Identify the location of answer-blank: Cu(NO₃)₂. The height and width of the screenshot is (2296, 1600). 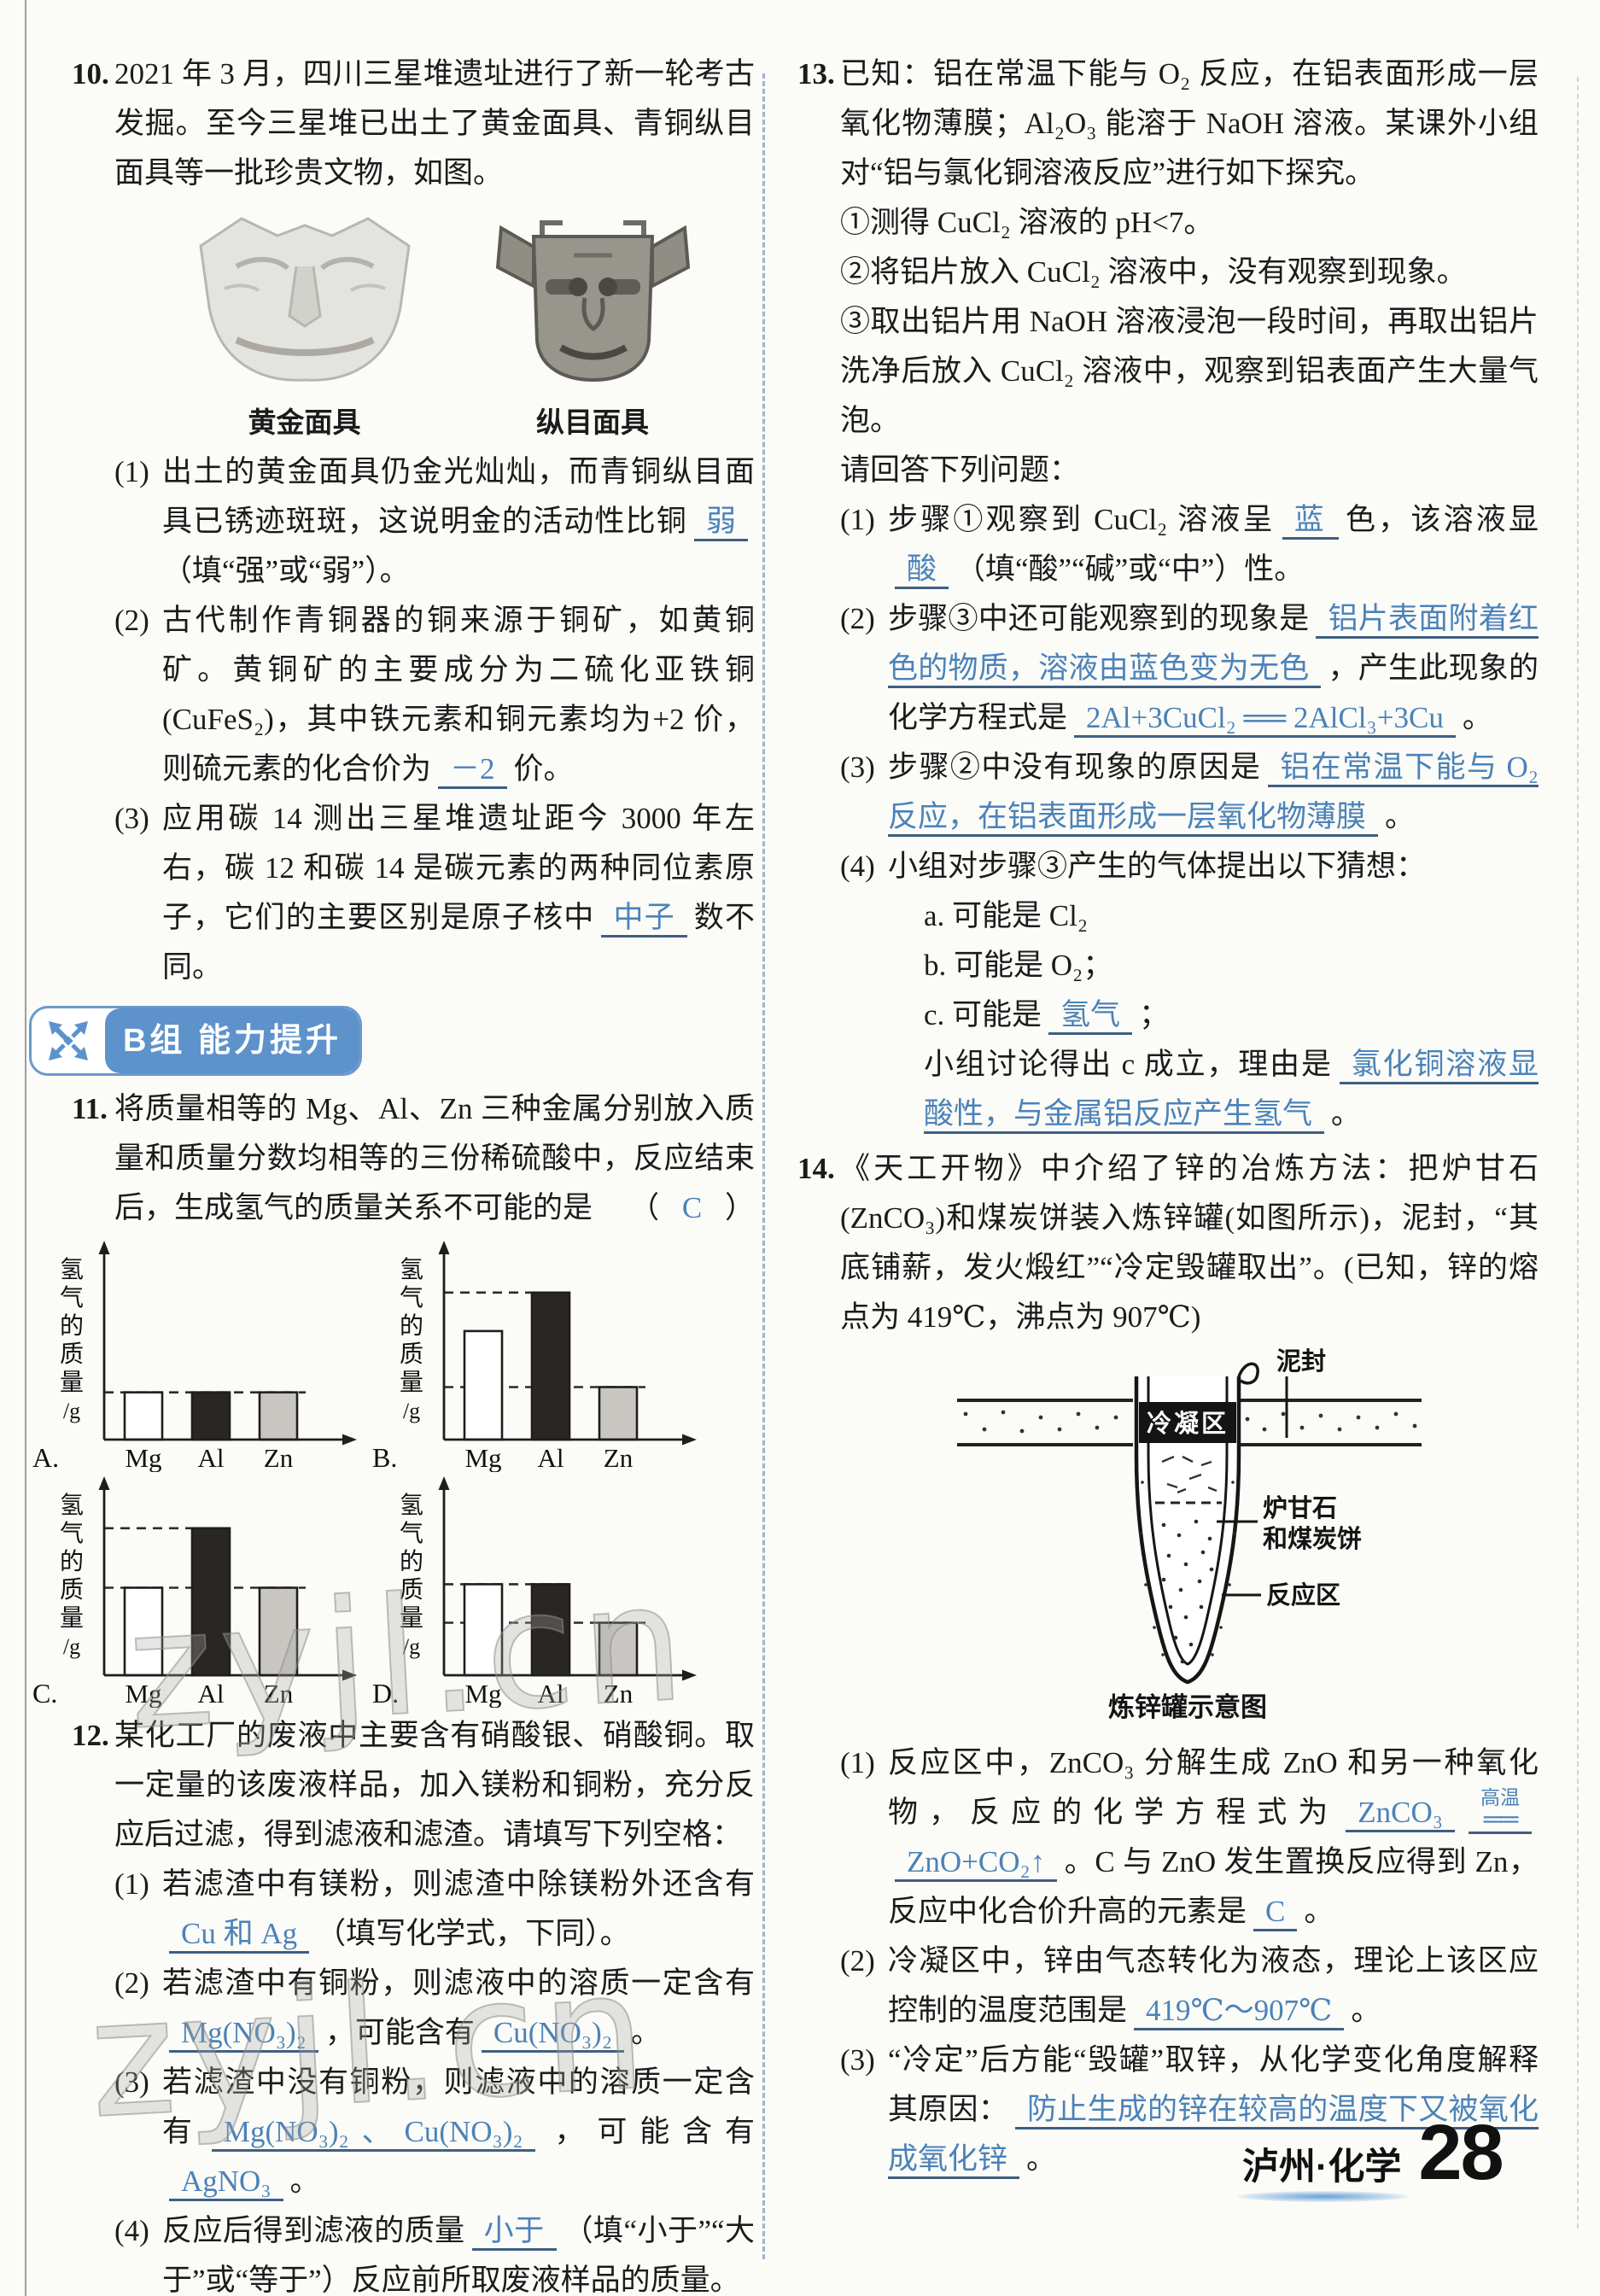
(553, 2034).